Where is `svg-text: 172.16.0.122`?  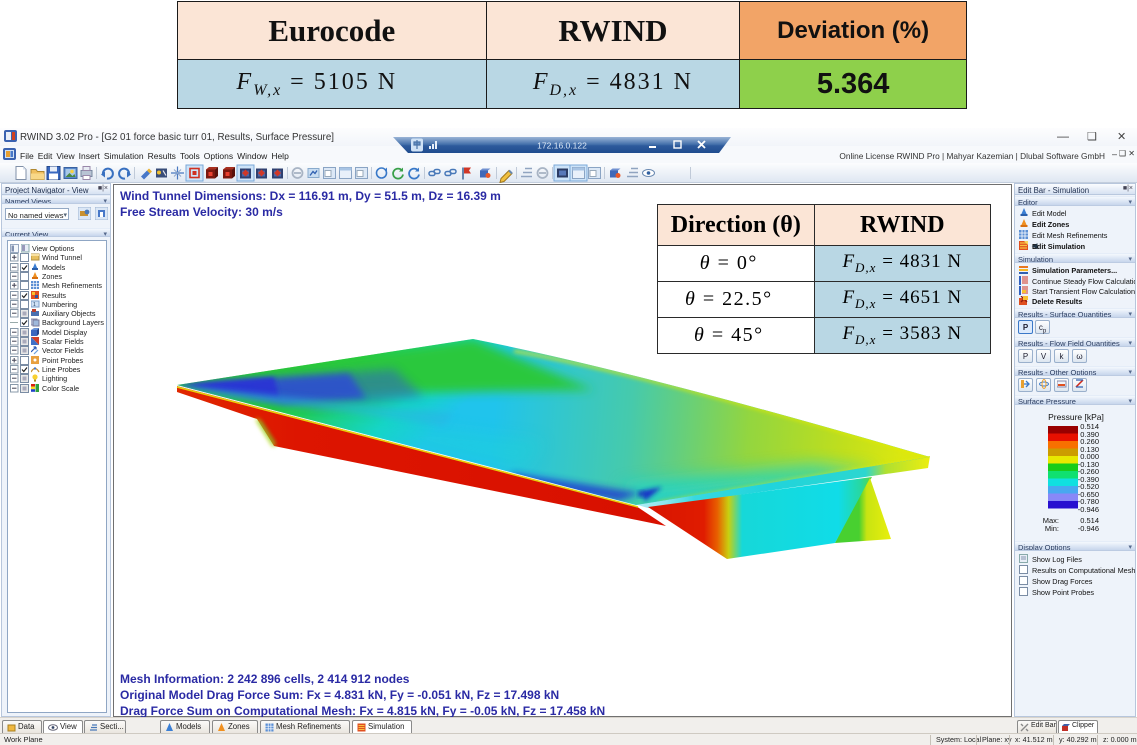 svg-text: 172.16.0.122 is located at coordinates (562, 146).